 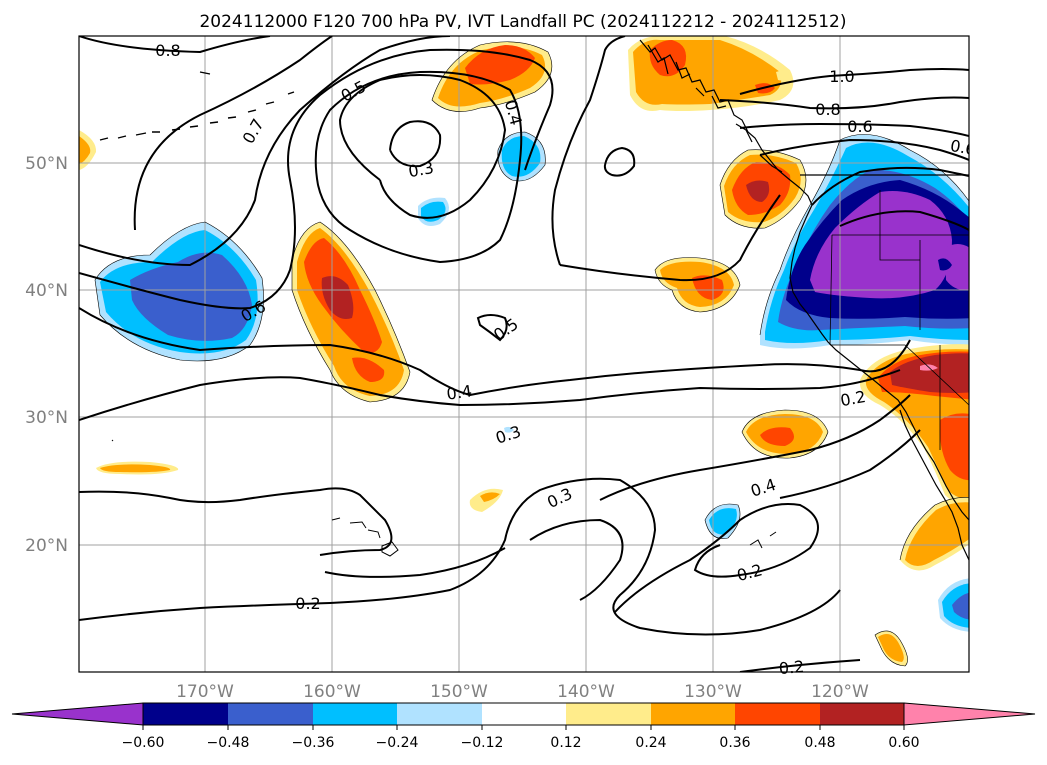 I want to click on coastline-small-islands, so click(x=444, y=494).